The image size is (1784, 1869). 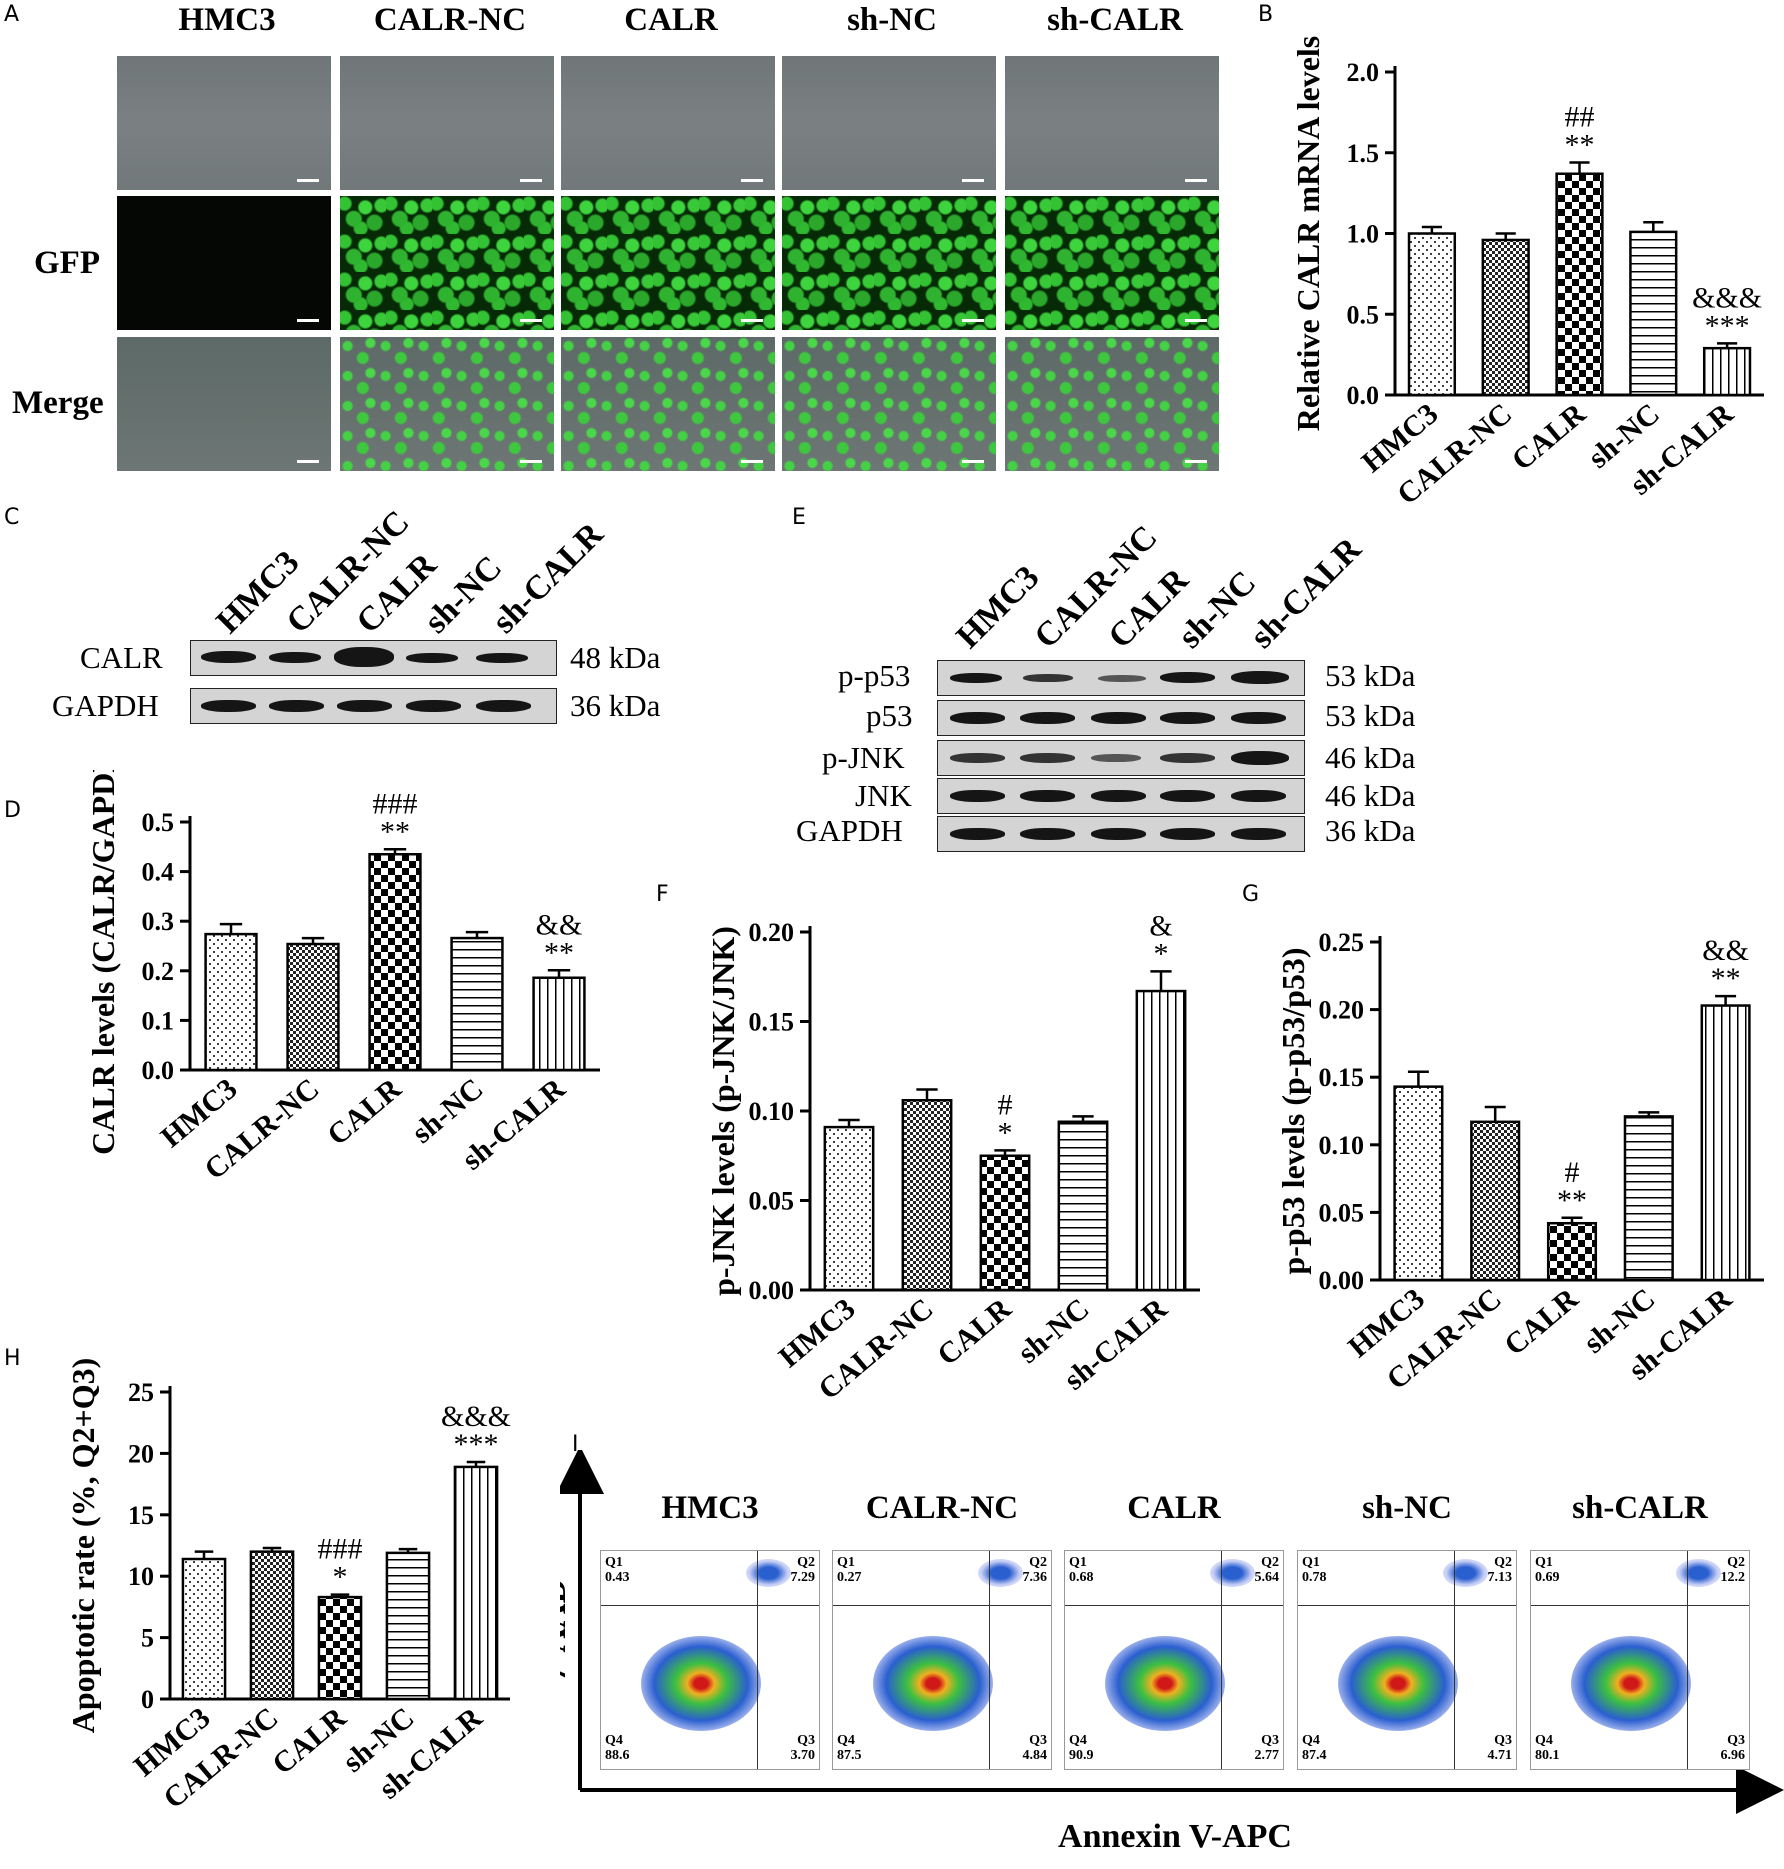 What do you see at coordinates (615, 657) in the screenshot?
I see `blot-kda-label: 48 kDa` at bounding box center [615, 657].